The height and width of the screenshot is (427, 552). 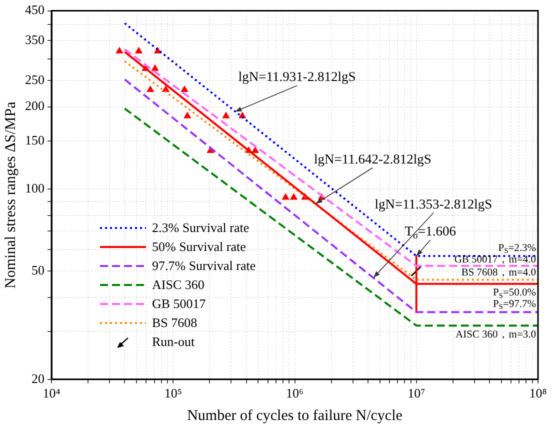 I want to click on x-axis-title: Number of cycles to failure N/cycle, so click(x=295, y=416).